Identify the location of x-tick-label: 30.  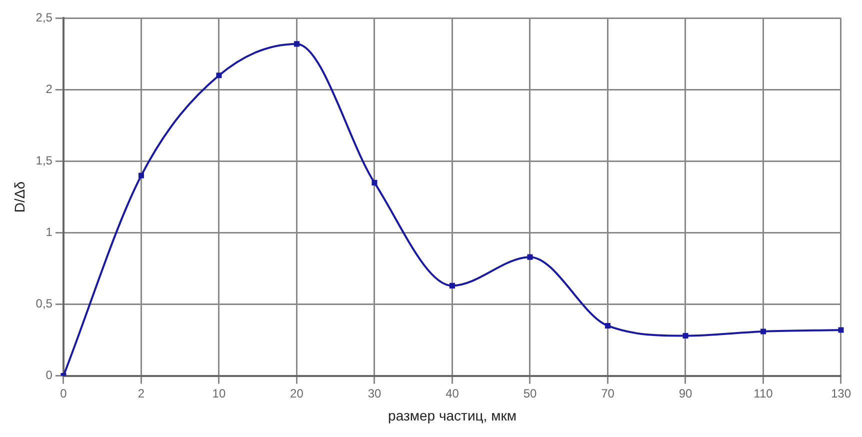
(375, 393).